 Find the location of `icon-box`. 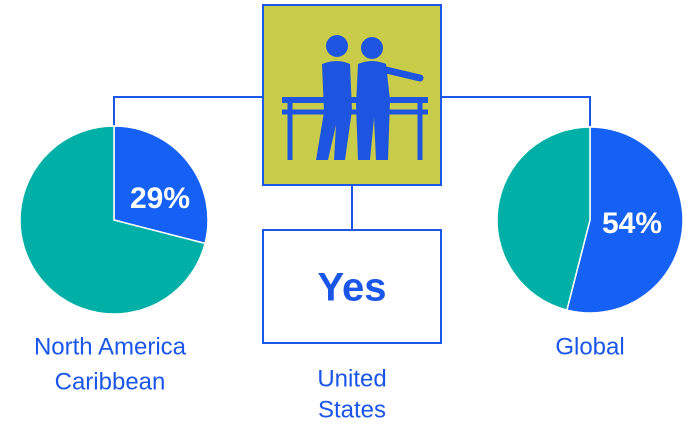

icon-box is located at coordinates (352, 95).